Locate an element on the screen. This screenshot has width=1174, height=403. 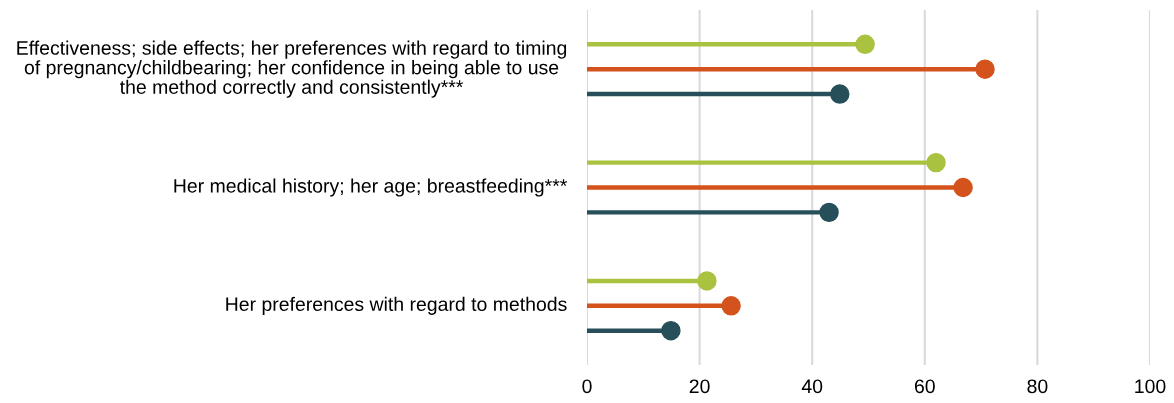
x-tick-label: 0 is located at coordinates (587, 386).